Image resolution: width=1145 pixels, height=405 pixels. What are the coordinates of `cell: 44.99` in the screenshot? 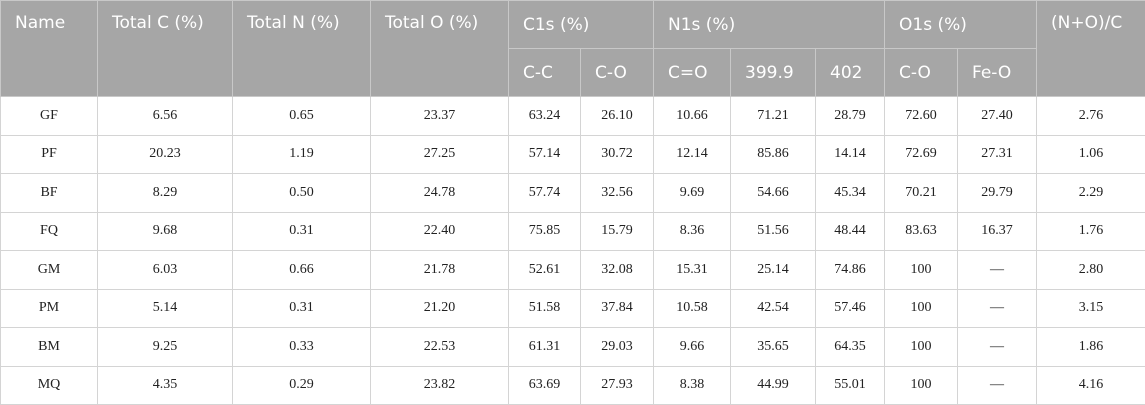 It's located at (773, 385).